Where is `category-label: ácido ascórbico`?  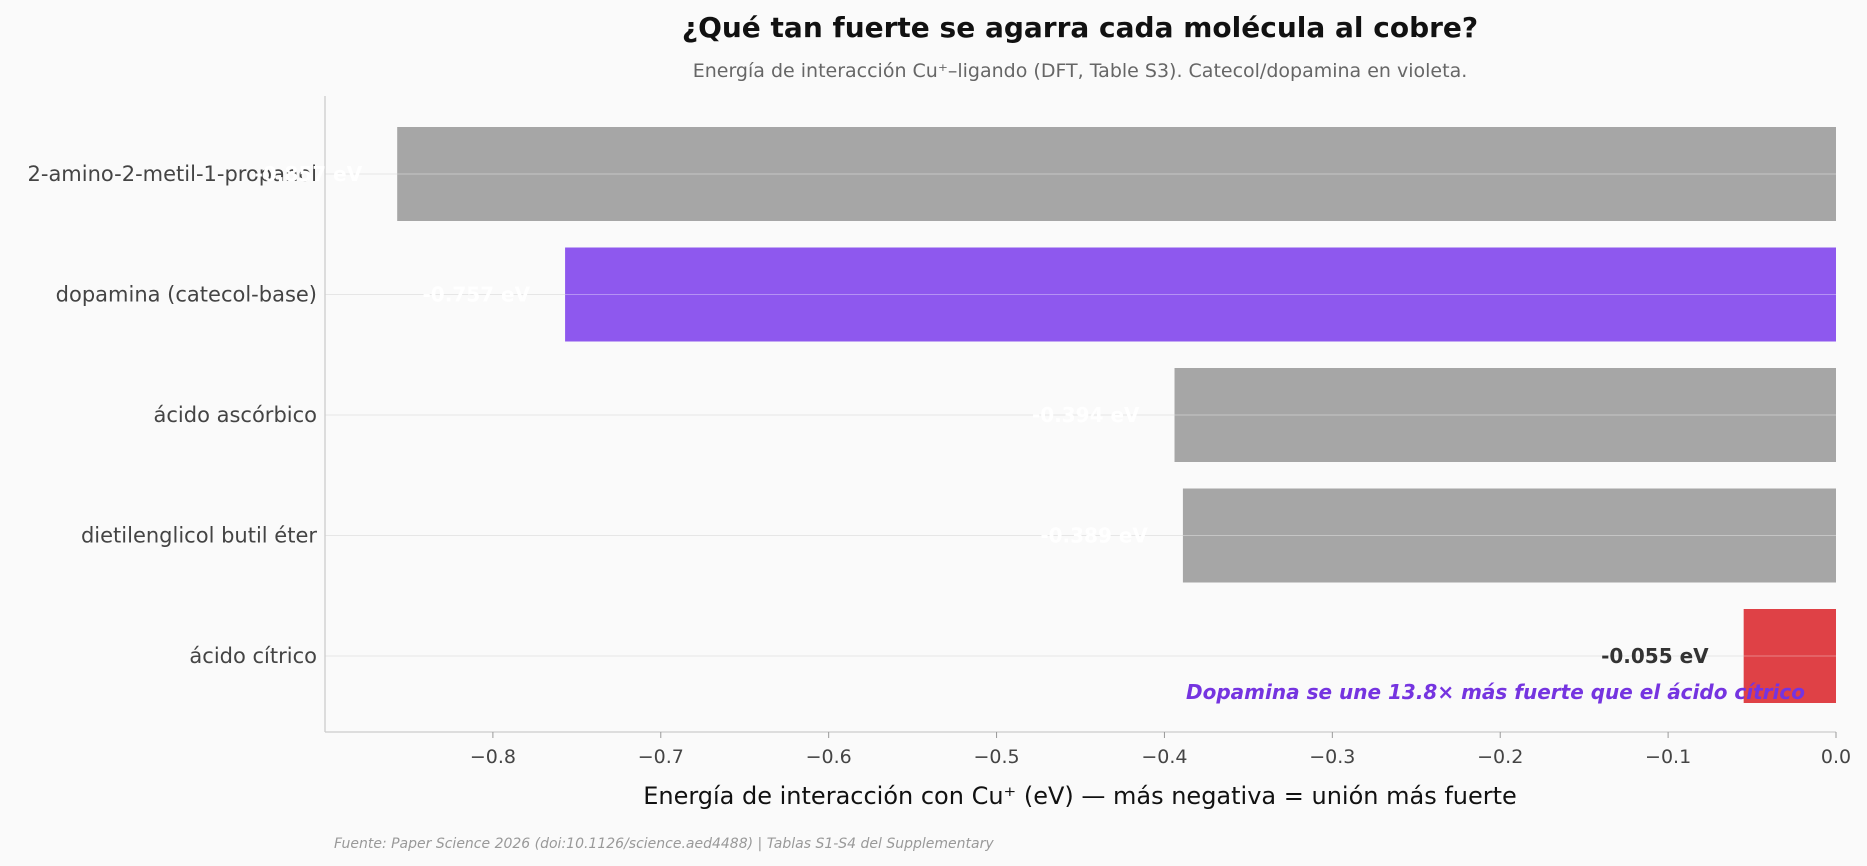 category-label: ácido ascórbico is located at coordinates (236, 415).